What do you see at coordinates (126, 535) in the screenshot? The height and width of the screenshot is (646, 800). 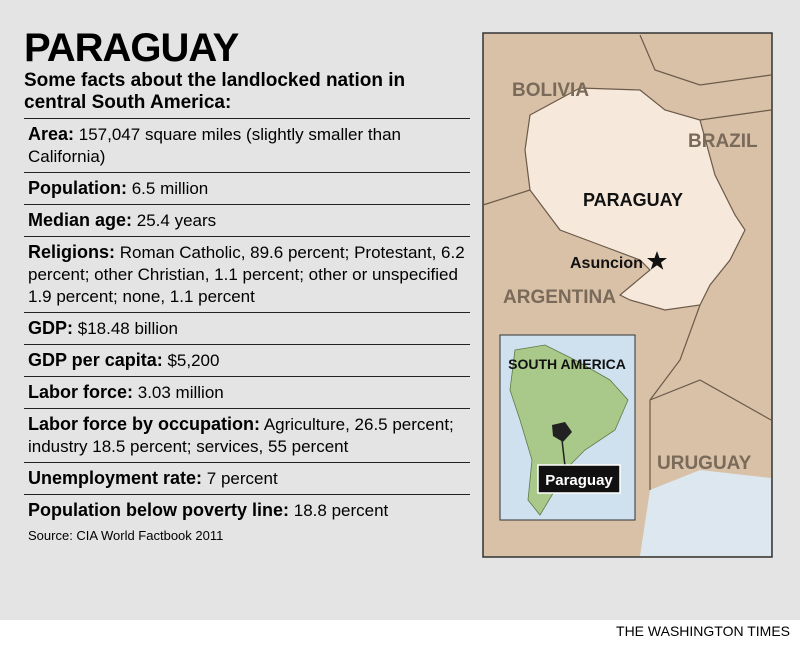 I see `source: Source: CIA World Factbook 2011` at bounding box center [126, 535].